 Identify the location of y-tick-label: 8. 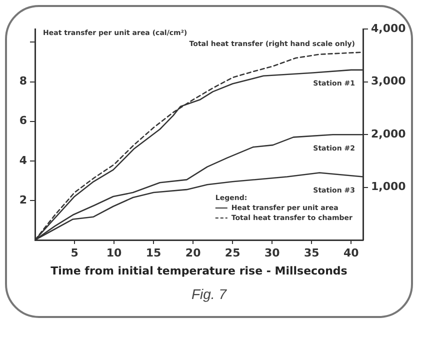
(23, 81).